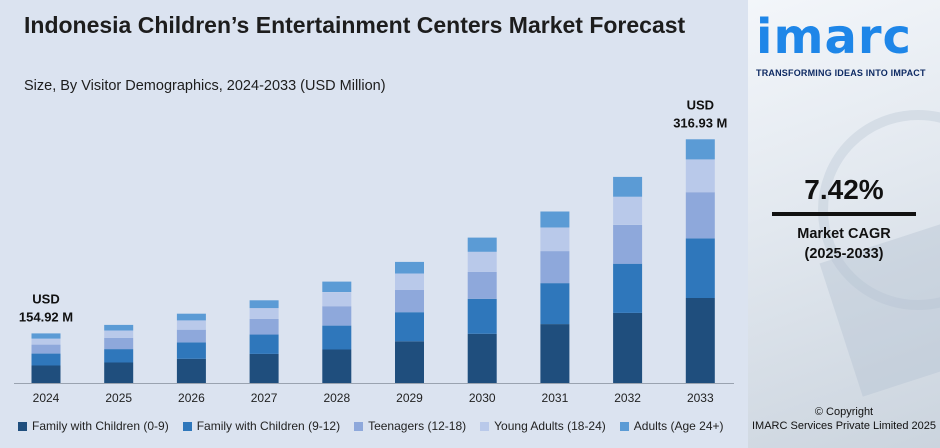 The height and width of the screenshot is (448, 940). What do you see at coordinates (700, 122) in the screenshot?
I see `total-label-value-2033: 316.93 M` at bounding box center [700, 122].